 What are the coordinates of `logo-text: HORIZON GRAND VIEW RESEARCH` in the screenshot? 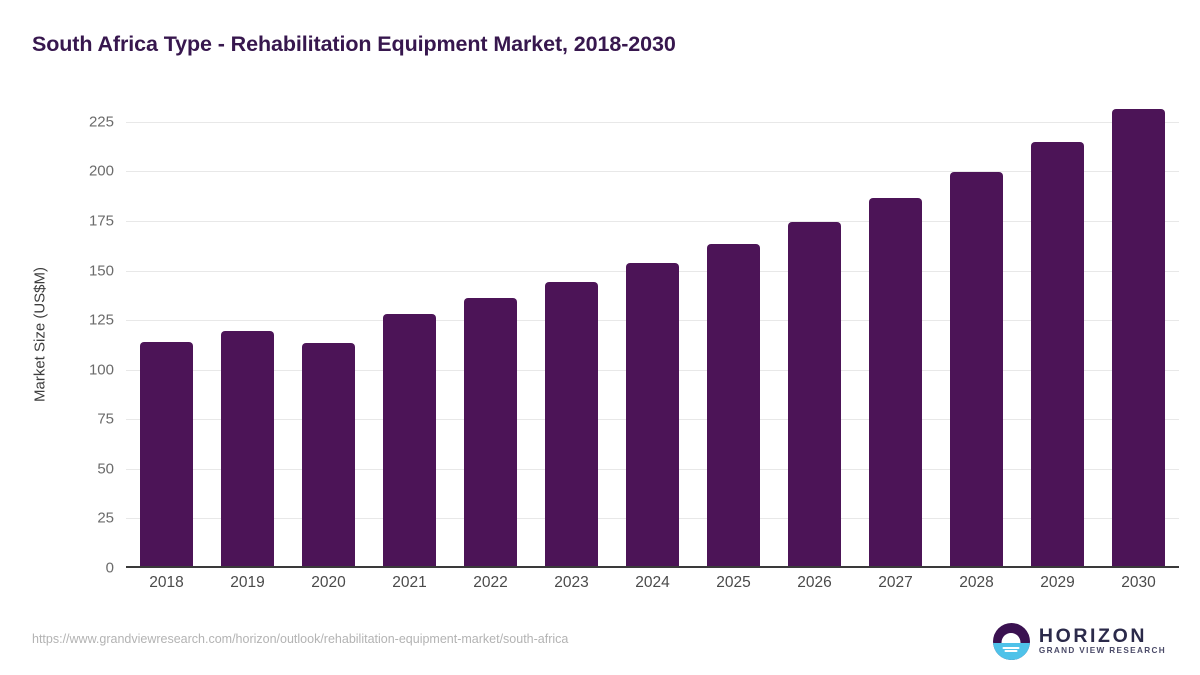 It's located at (1102, 640).